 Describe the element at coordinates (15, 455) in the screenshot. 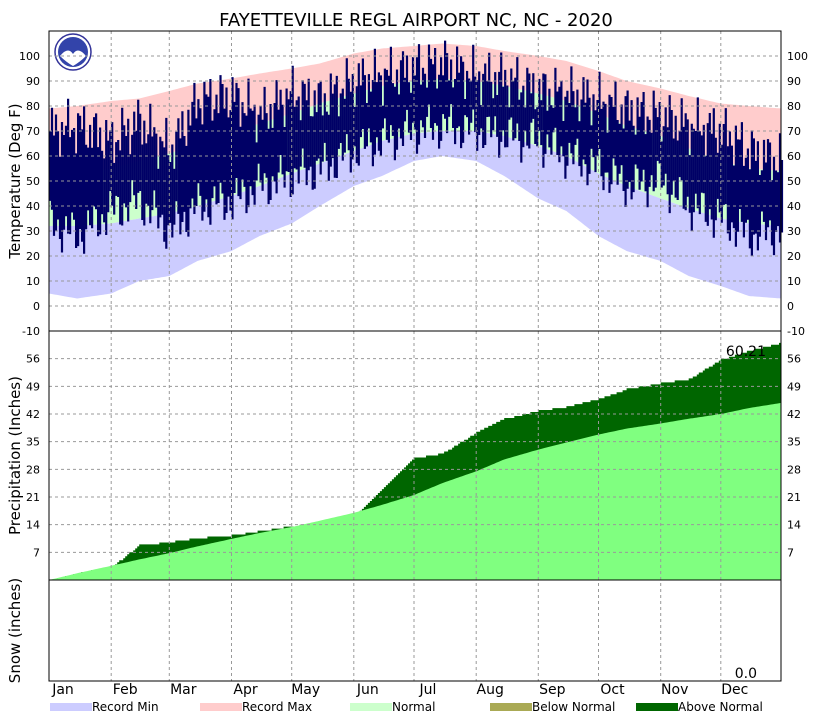

I see `precipitation-axis-label: Precipitation (Inches)` at that location.